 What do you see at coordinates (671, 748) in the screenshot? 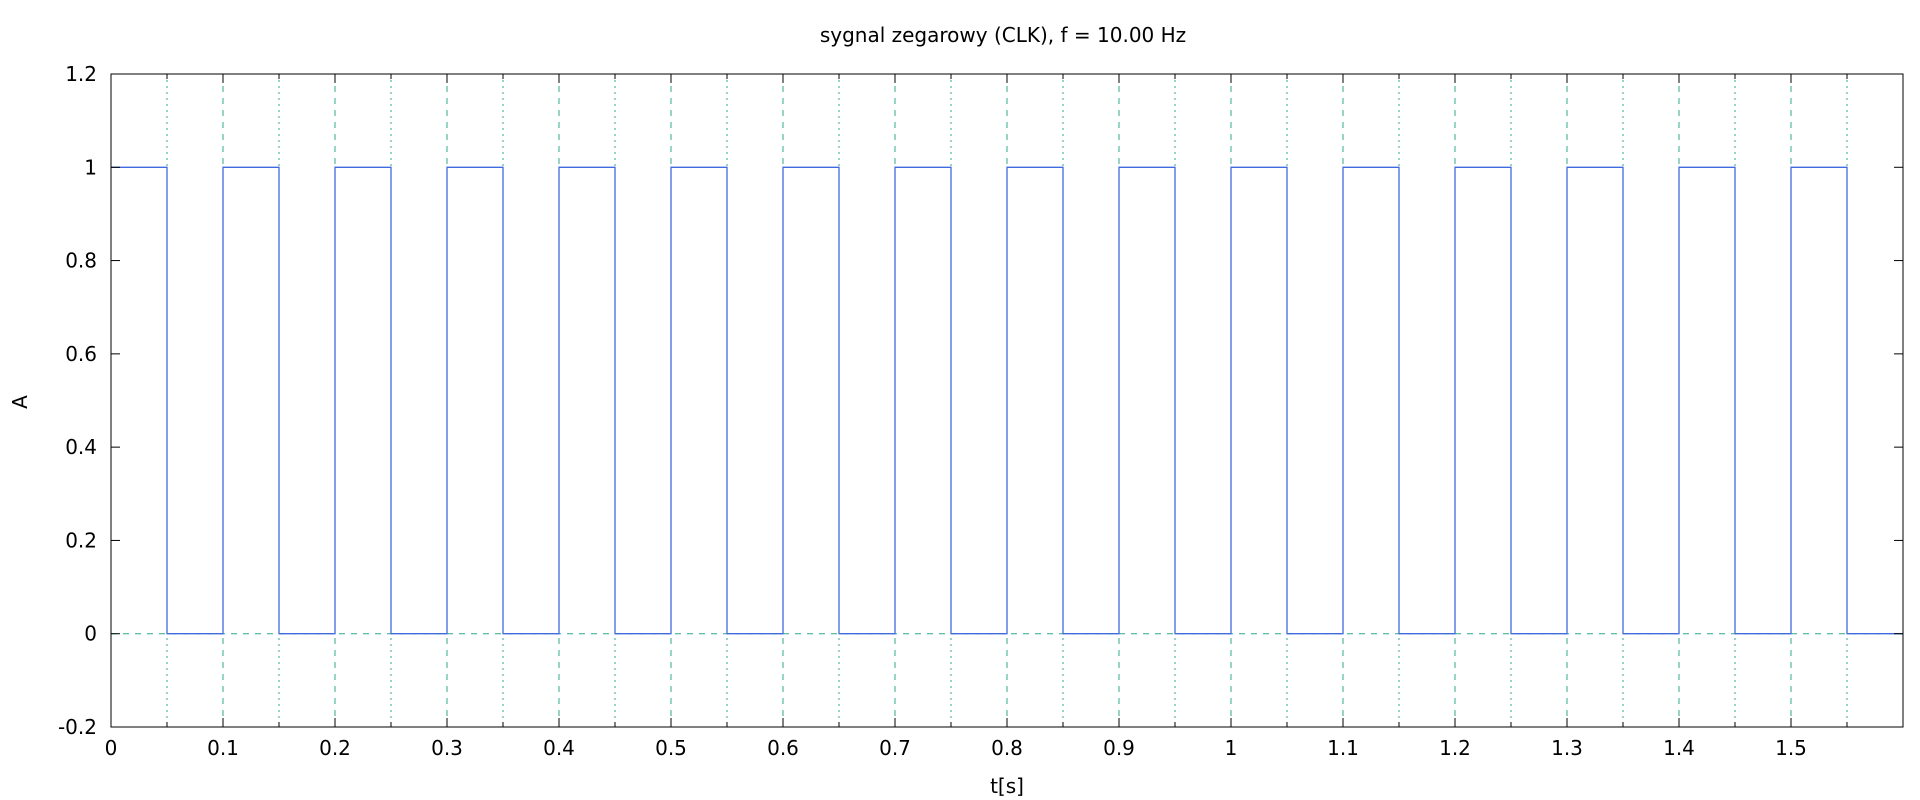
I see `x-tick-label: 0.5` at bounding box center [671, 748].